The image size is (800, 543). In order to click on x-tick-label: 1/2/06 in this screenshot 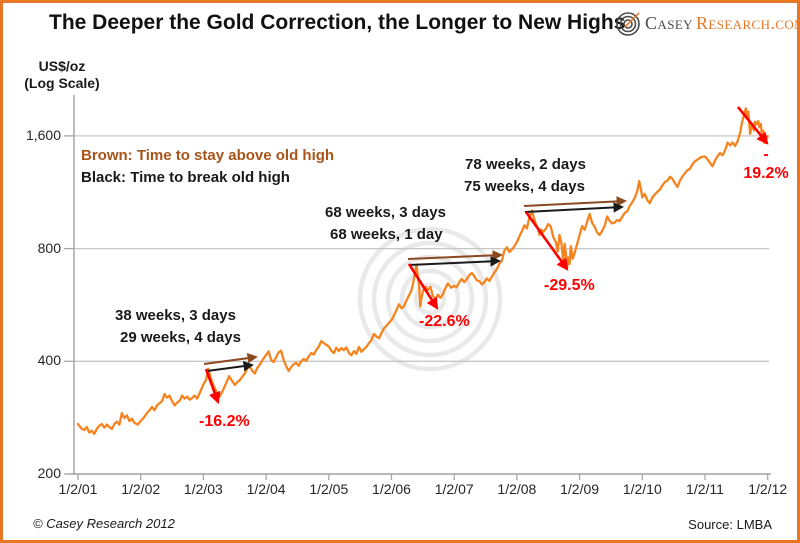, I will do `click(391, 489)`.